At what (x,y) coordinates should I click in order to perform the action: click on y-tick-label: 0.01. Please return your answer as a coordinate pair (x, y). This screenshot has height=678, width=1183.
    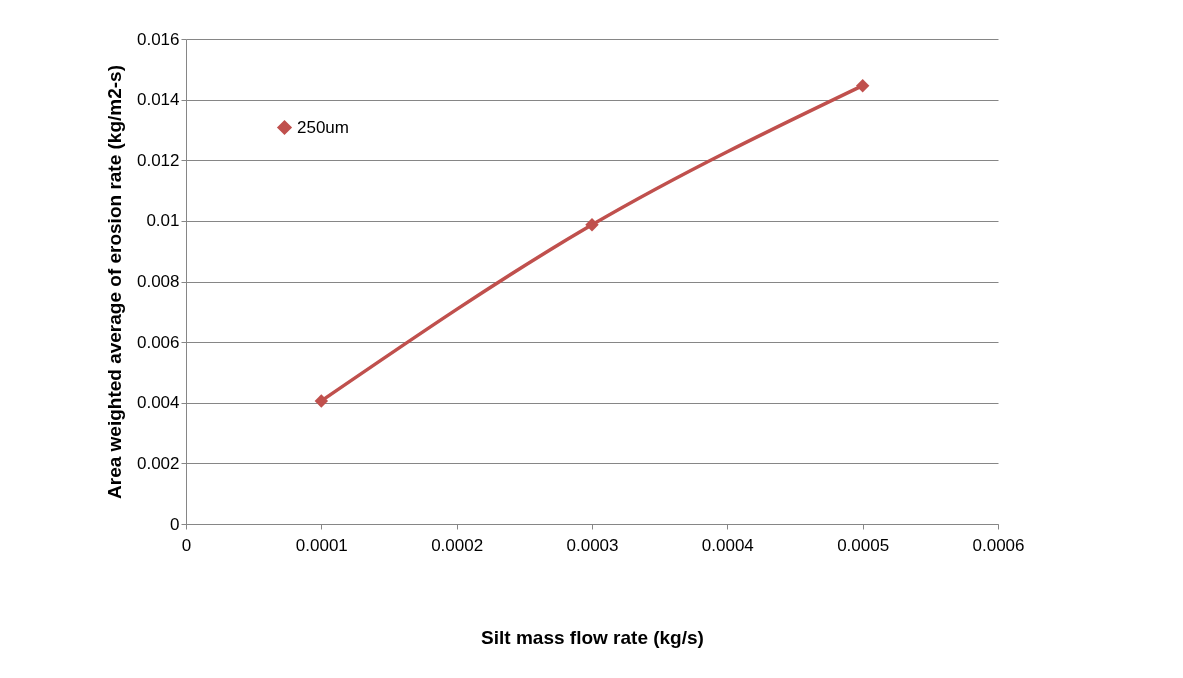
    Looking at the image, I should click on (163, 221).